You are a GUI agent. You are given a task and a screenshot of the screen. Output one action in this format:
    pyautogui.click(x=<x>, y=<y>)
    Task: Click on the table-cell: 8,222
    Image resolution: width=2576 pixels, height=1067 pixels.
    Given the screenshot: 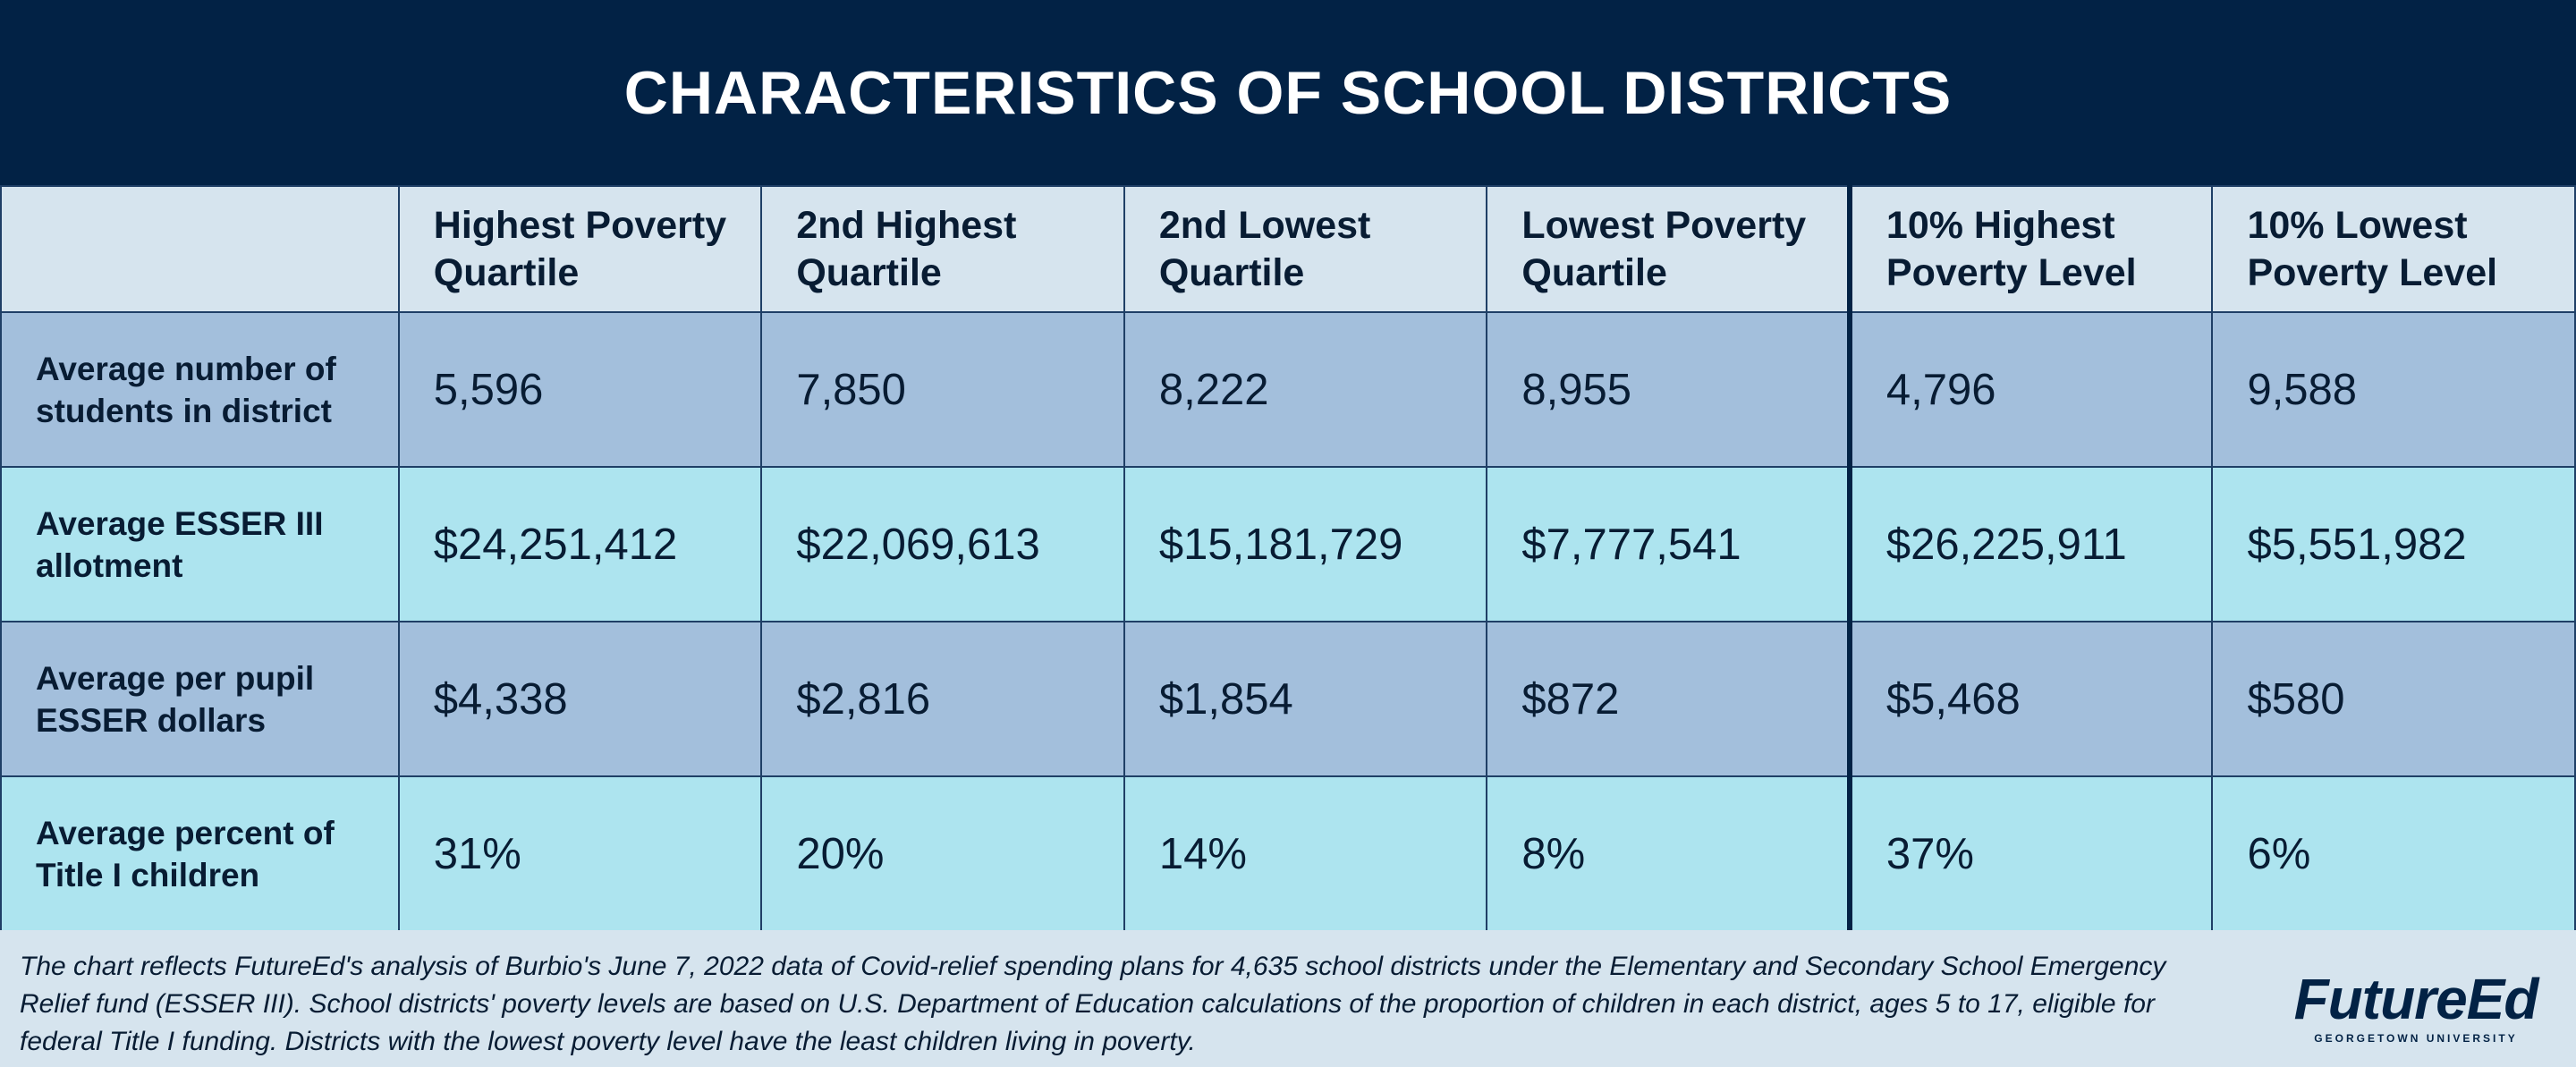 What is the action you would take?
    pyautogui.click(x=1305, y=390)
    